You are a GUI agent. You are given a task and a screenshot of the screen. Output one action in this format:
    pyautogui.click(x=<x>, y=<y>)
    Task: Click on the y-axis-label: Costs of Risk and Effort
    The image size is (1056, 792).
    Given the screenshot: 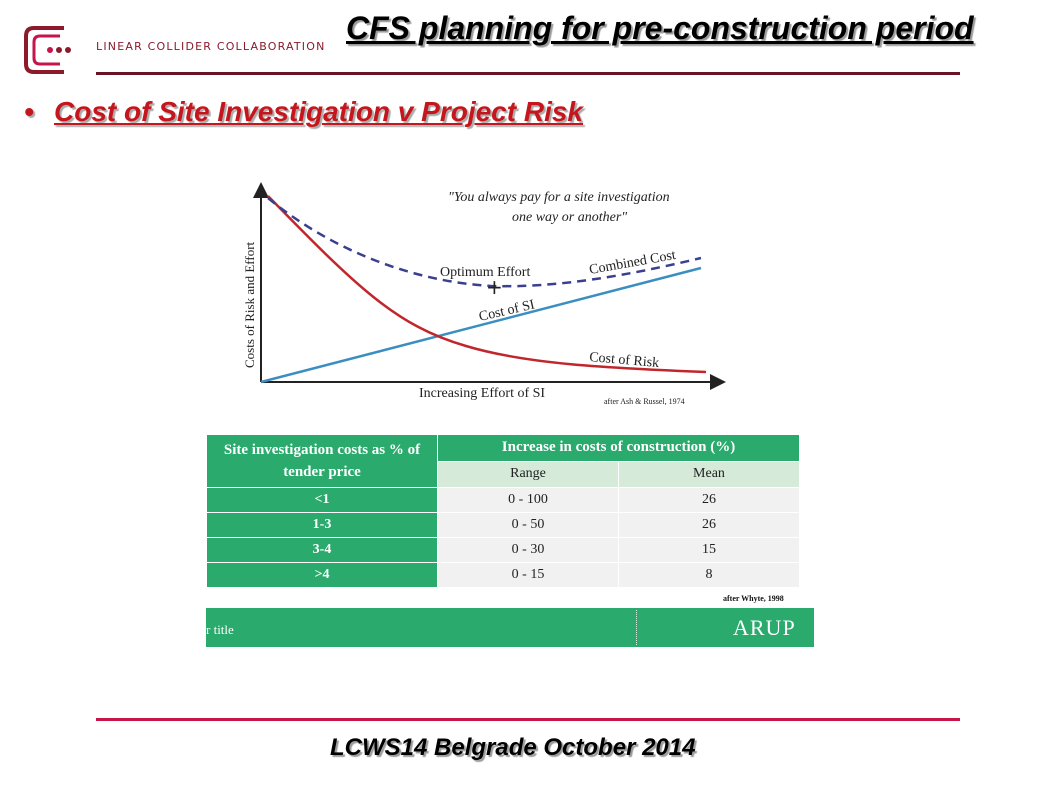 What is the action you would take?
    pyautogui.click(x=249, y=304)
    